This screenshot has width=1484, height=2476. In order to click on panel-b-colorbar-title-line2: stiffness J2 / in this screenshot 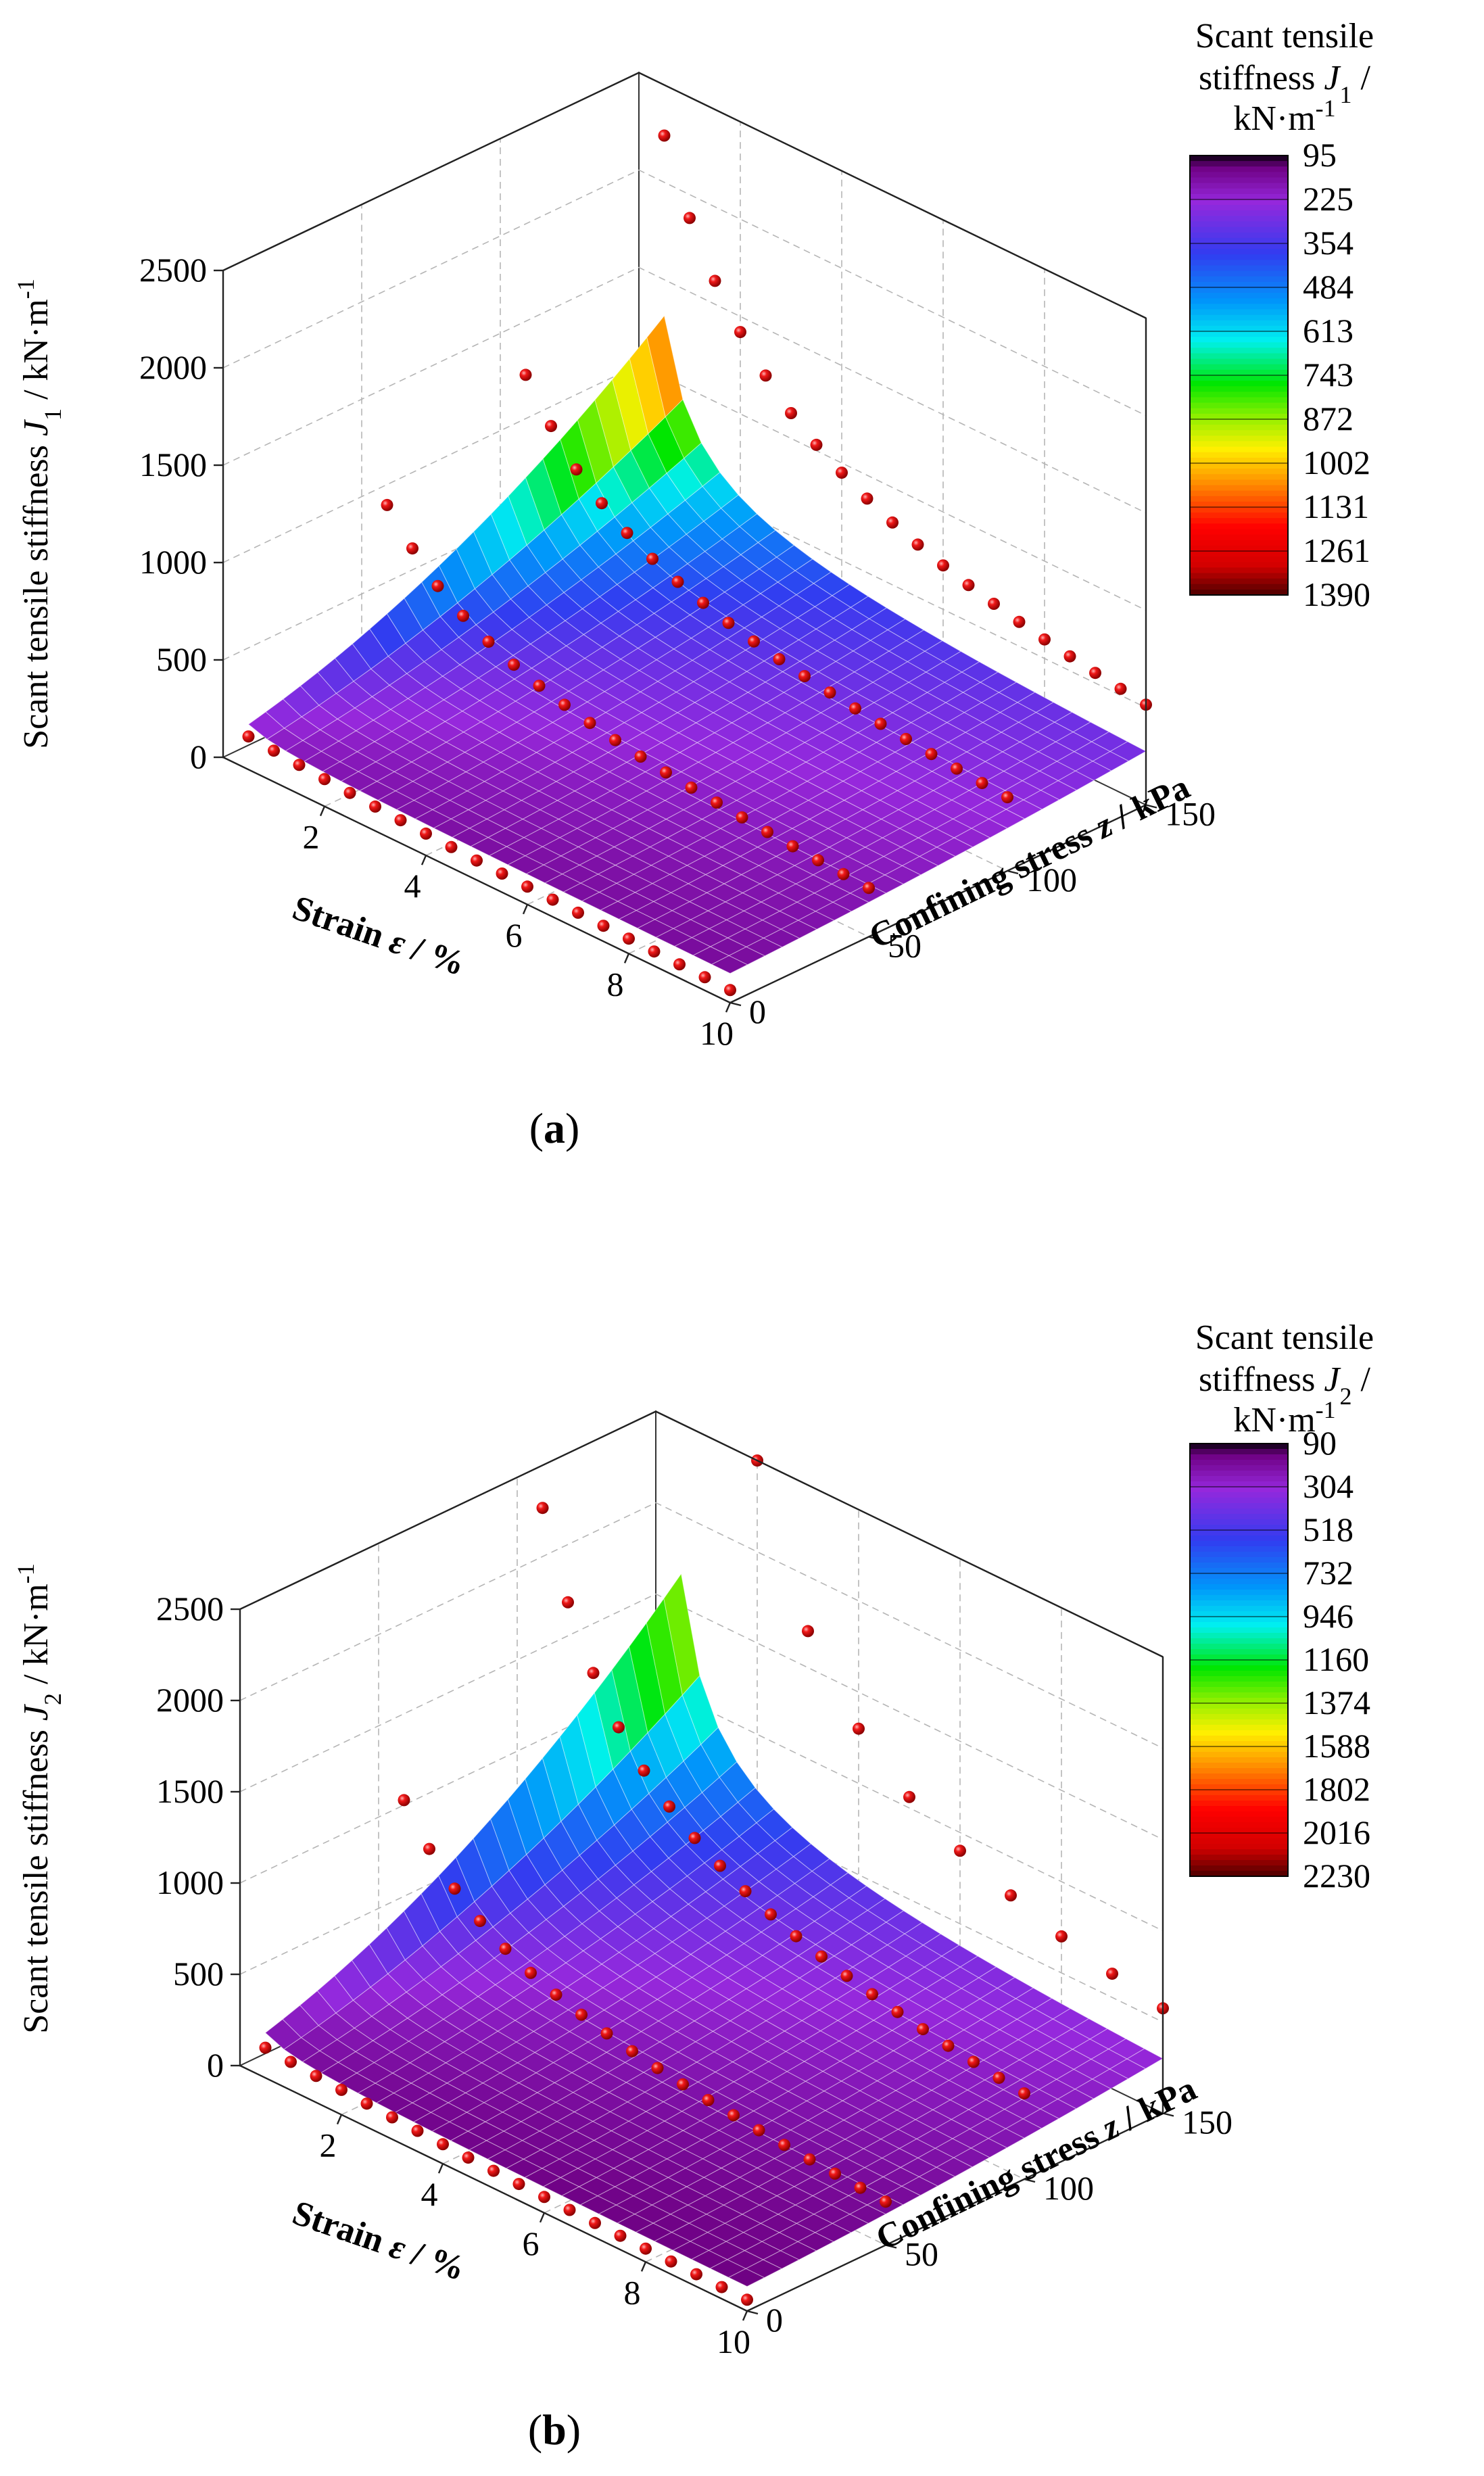, I will do `click(1284, 1385)`.